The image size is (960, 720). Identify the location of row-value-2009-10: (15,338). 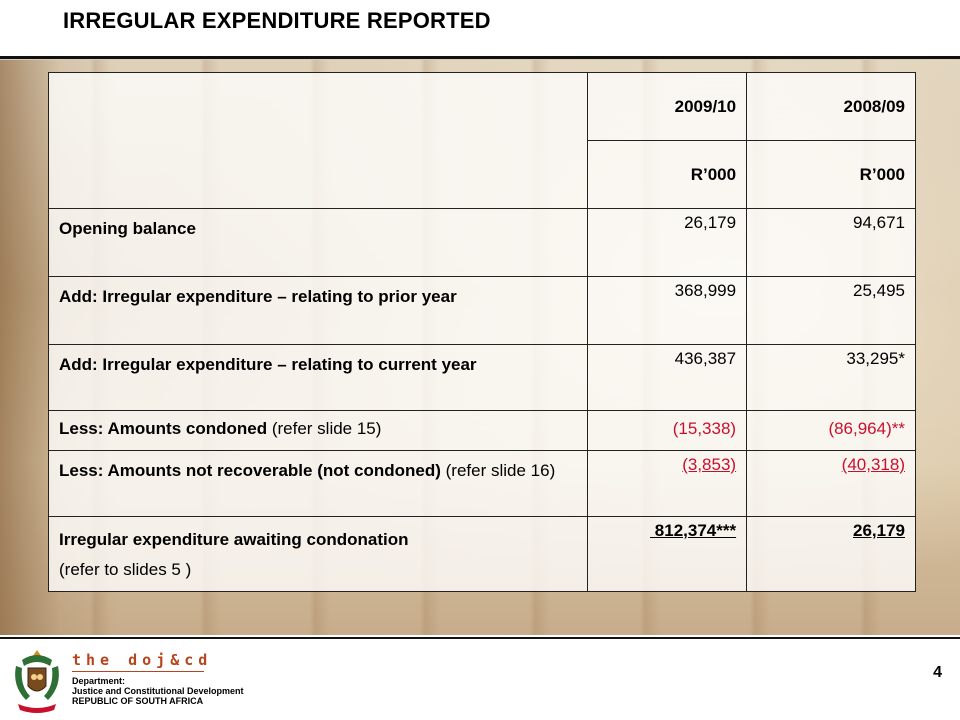
(667, 430).